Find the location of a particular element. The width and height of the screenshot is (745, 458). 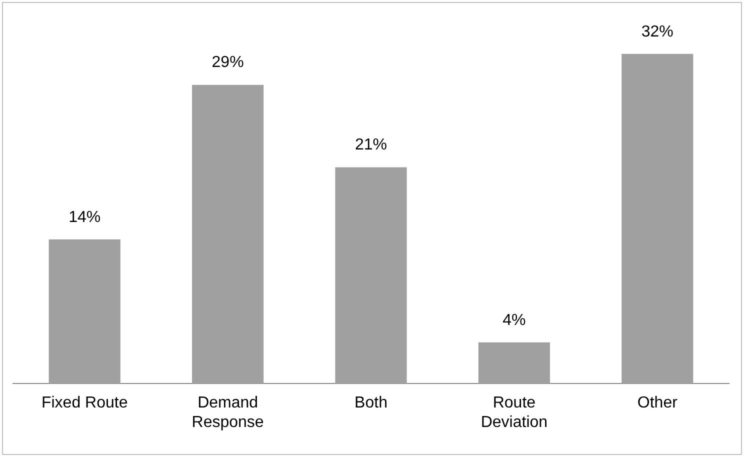

data-label: 4% is located at coordinates (514, 320).